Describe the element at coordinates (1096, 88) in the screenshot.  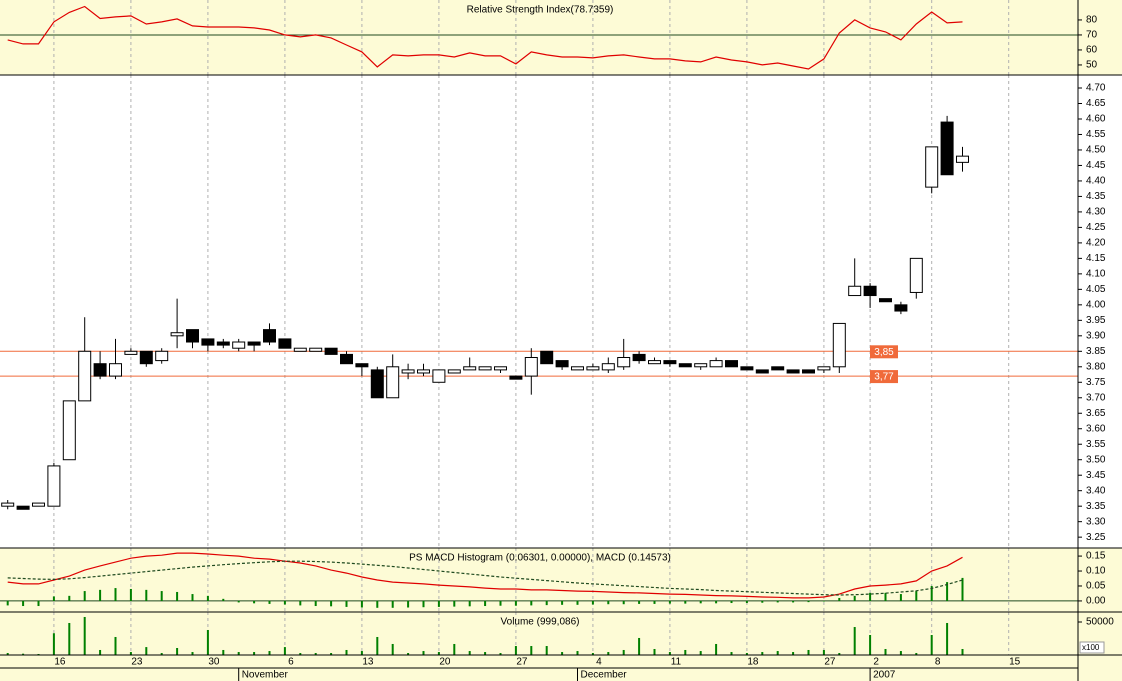
I see `y-tick-label: 4.70` at that location.